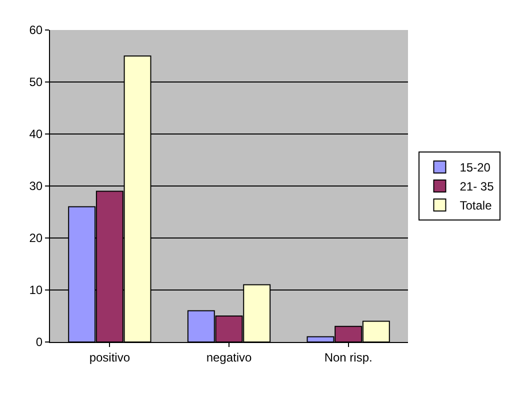  I want to click on y-tick-label: 40, so click(36, 134).